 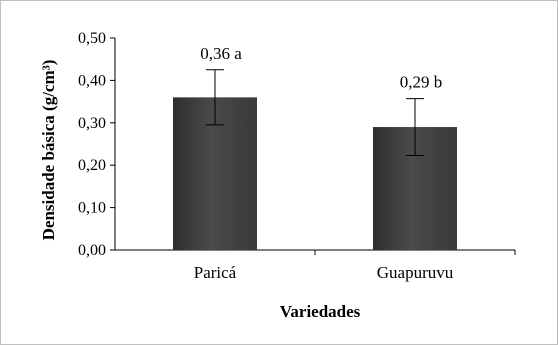 What do you see at coordinates (315, 112) in the screenshot?
I see `error-bars` at bounding box center [315, 112].